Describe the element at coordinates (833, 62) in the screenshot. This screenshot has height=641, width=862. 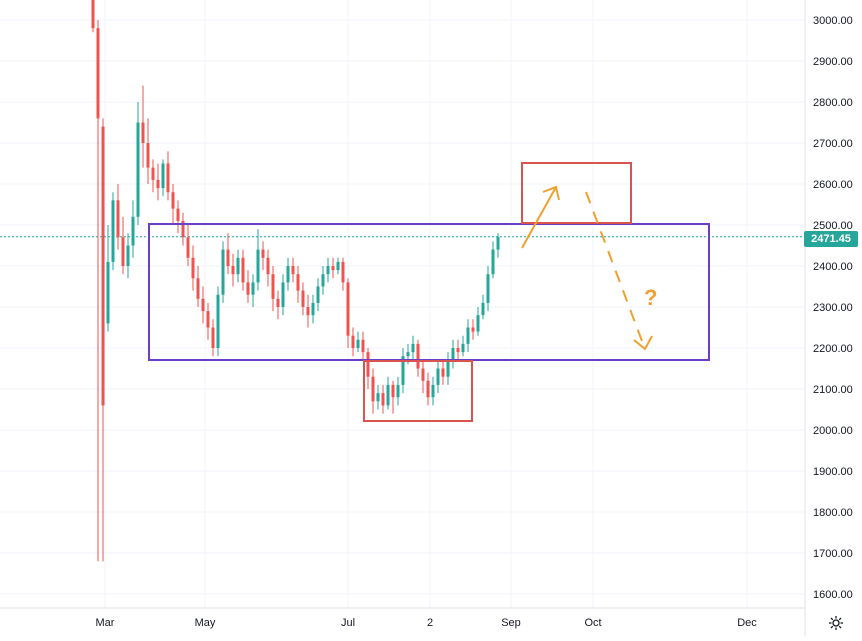
I see `price-tick-label: 2900.00` at that location.